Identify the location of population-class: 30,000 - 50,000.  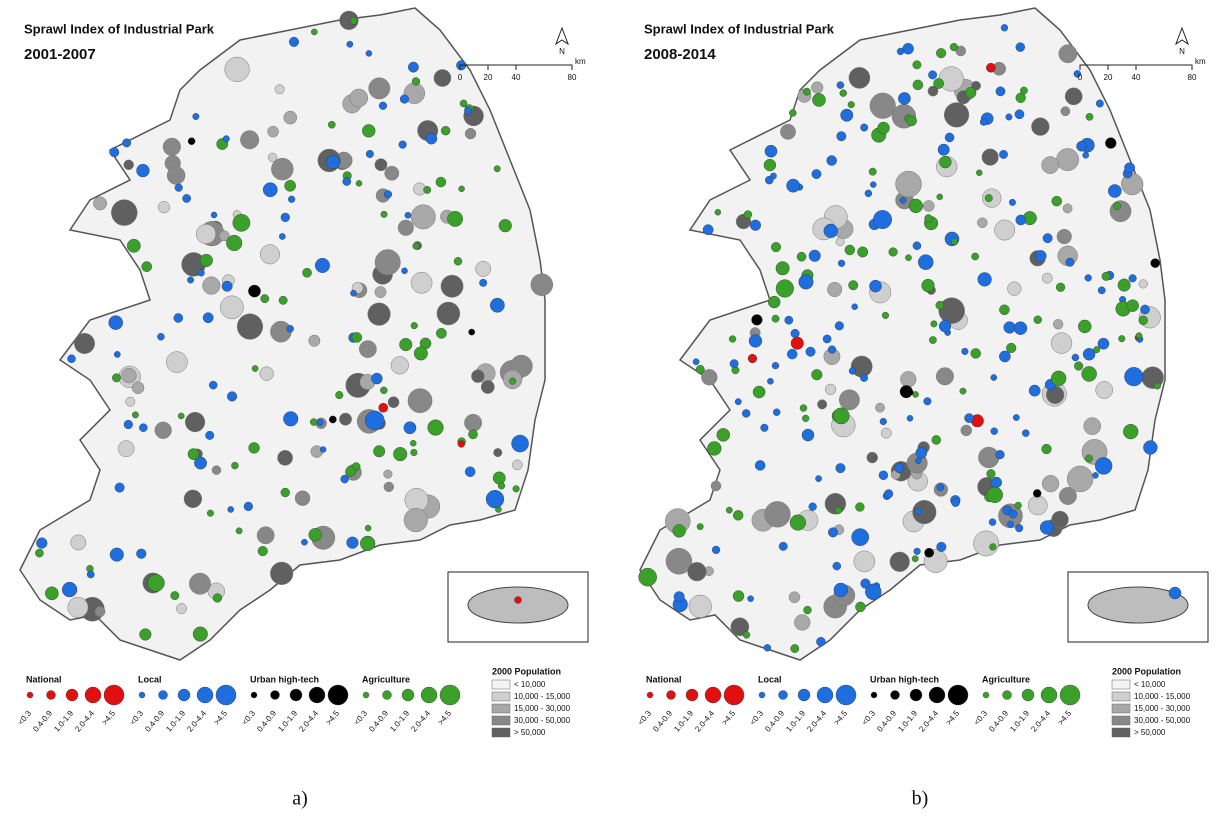
(542, 720).